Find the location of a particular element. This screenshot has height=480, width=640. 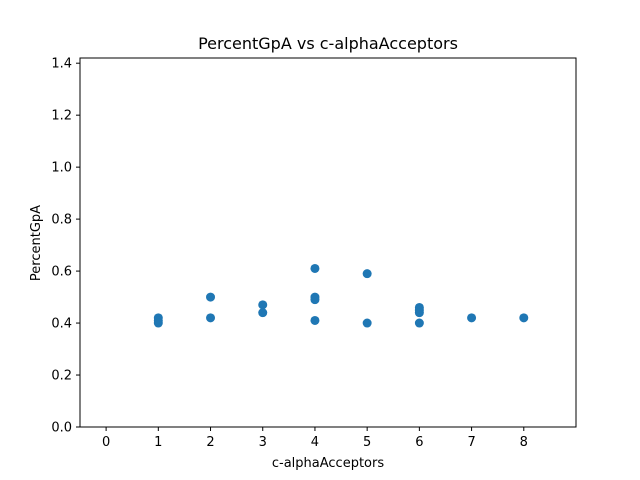

x-tick-label: 3 is located at coordinates (263, 442).